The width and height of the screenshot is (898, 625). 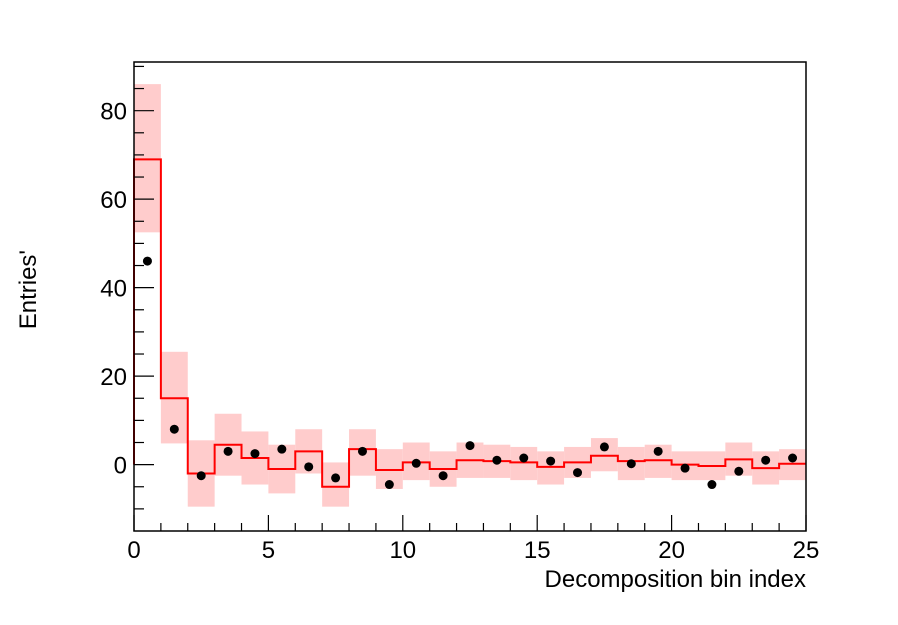 What do you see at coordinates (113, 200) in the screenshot?
I see `y-tick-label: 60` at bounding box center [113, 200].